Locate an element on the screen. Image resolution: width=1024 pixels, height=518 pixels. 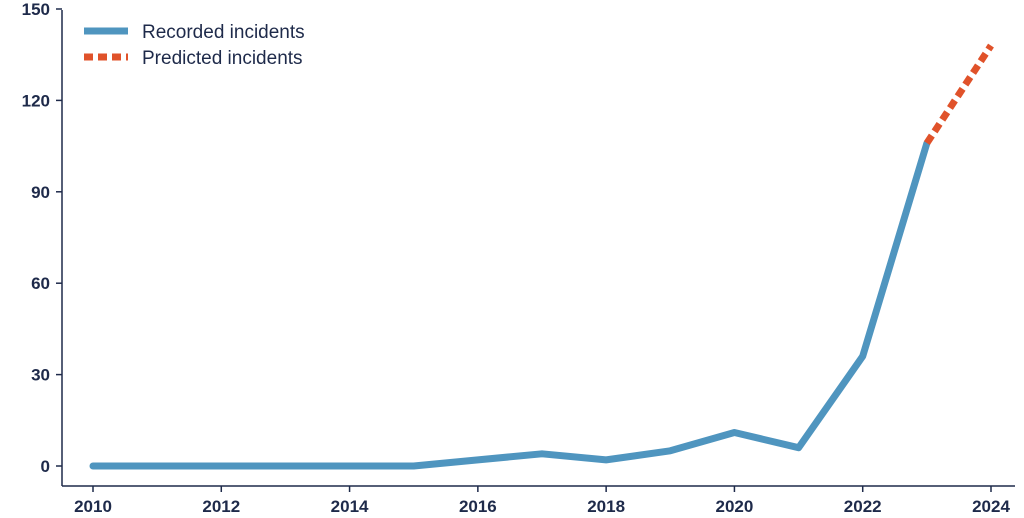
x-tick-label: 2010 is located at coordinates (93, 506).